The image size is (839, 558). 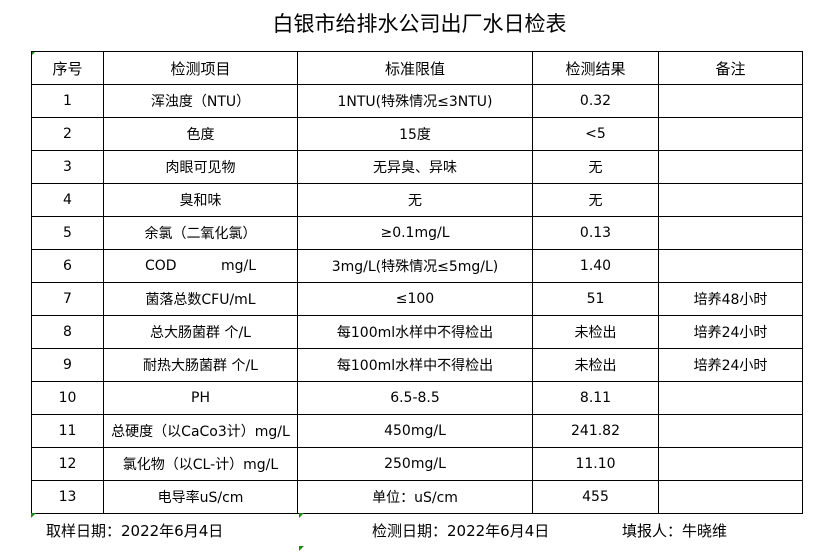 What do you see at coordinates (200, 233) in the screenshot?
I see `cell-item: 余氯（二氧化氯）` at bounding box center [200, 233].